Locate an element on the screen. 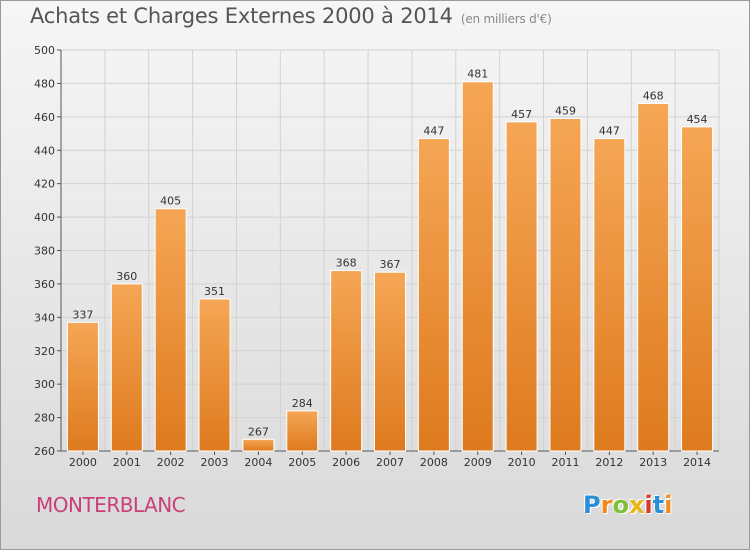 This screenshot has width=750, height=550. y-tick-label: 460 is located at coordinates (44, 117).